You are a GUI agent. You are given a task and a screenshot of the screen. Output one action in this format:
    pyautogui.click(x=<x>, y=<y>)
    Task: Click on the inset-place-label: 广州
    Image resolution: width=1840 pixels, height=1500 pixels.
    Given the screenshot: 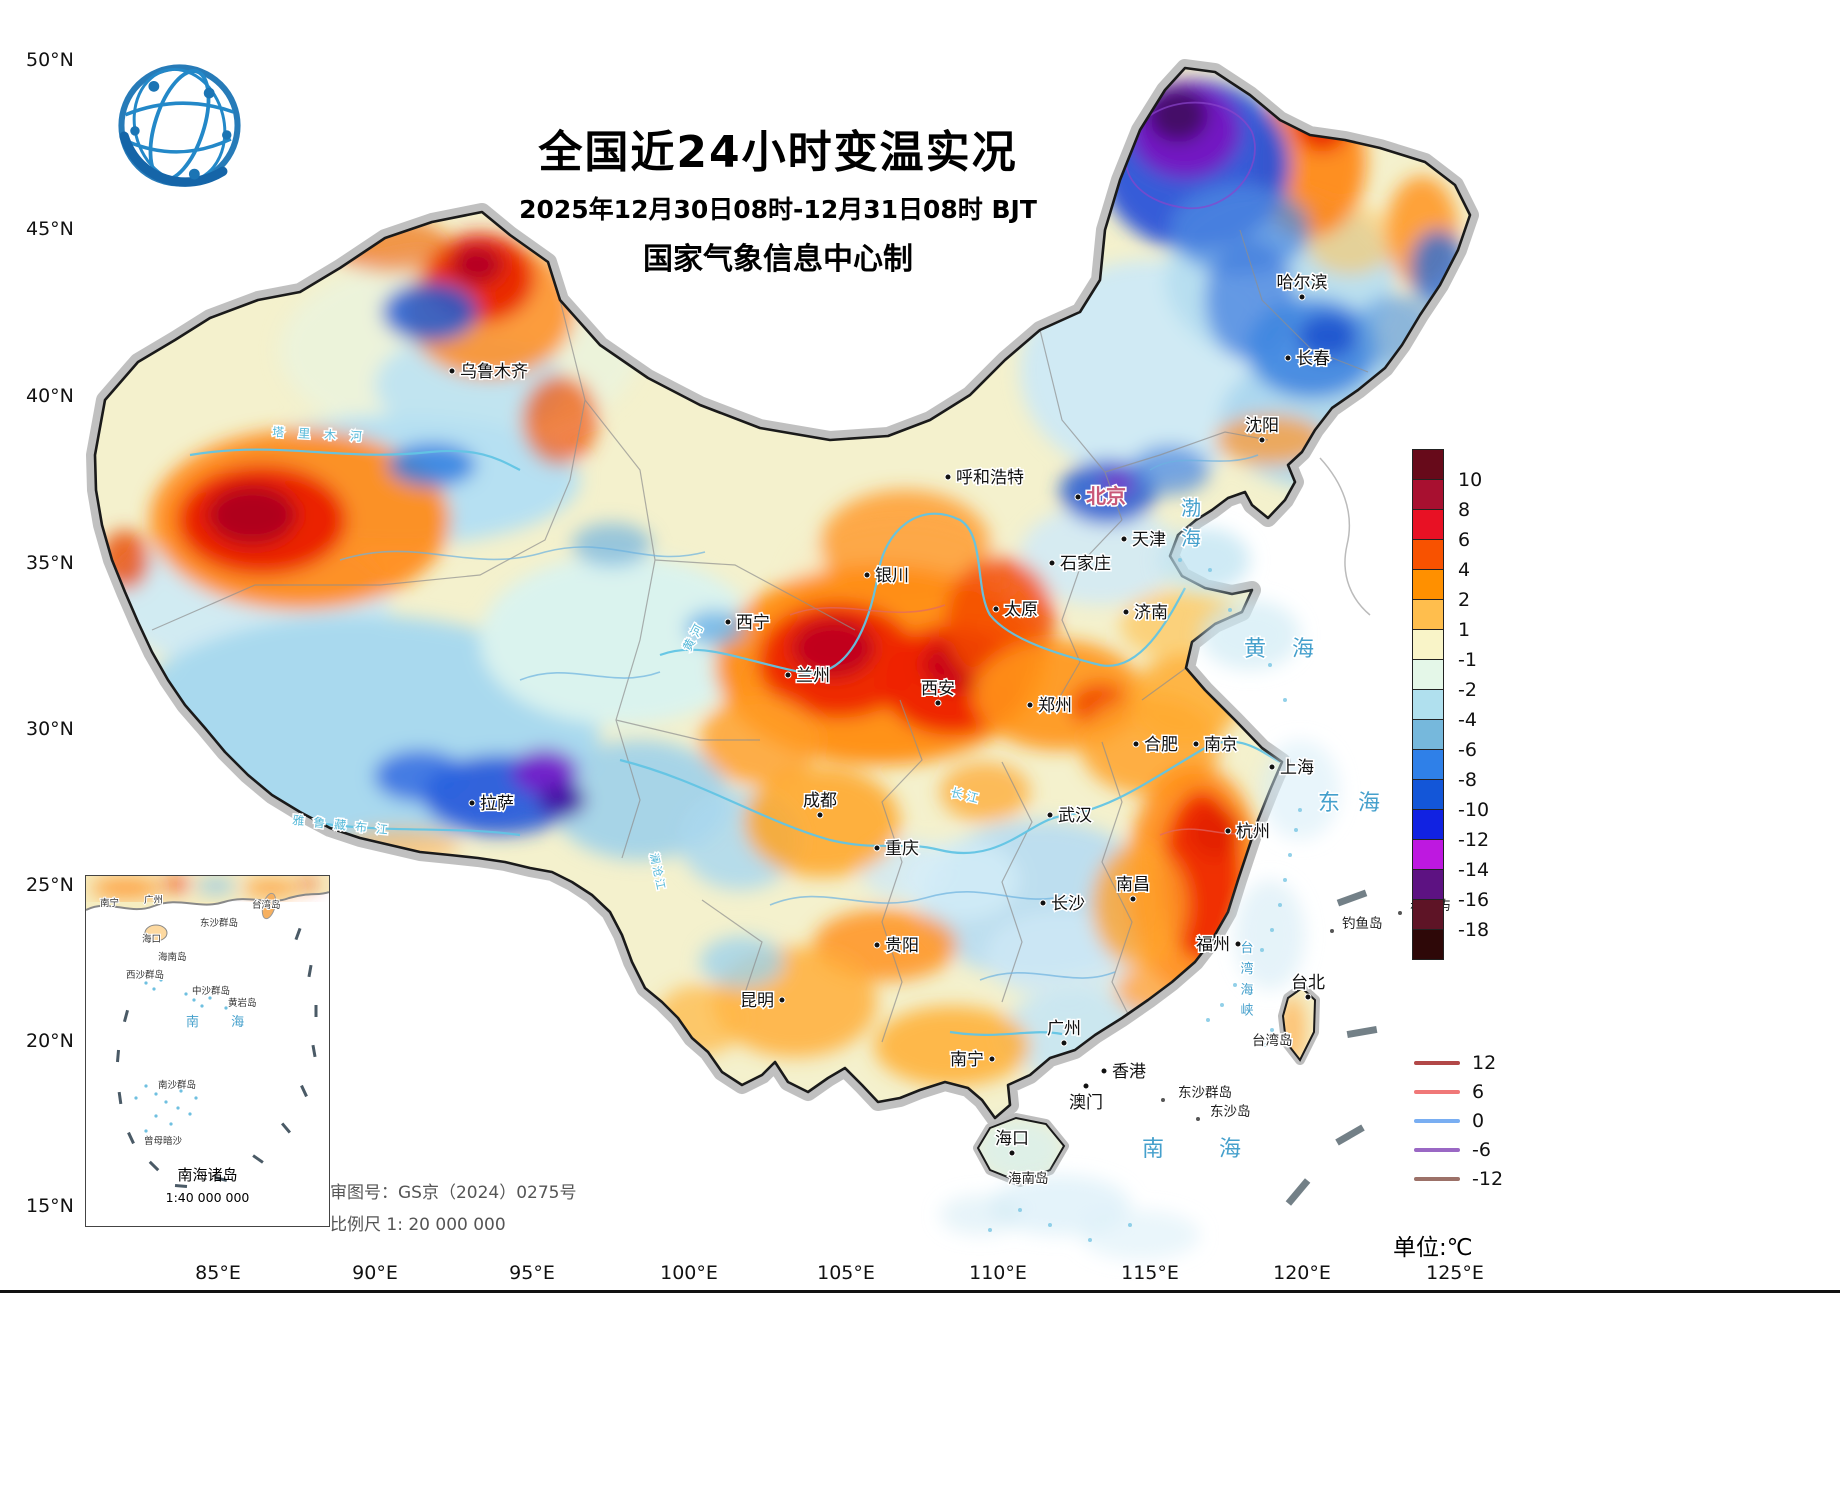 What is the action you would take?
    pyautogui.click(x=153, y=900)
    